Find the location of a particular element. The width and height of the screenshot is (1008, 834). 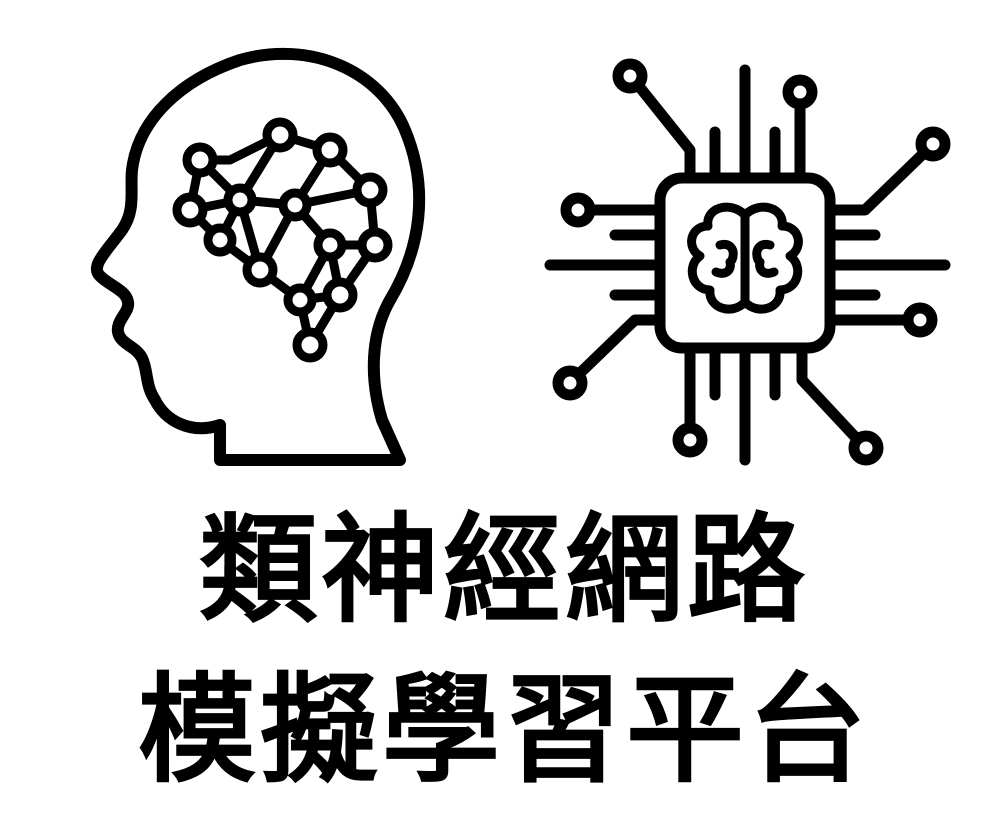

title-line-1: 類神經網路 is located at coordinates (503, 570).